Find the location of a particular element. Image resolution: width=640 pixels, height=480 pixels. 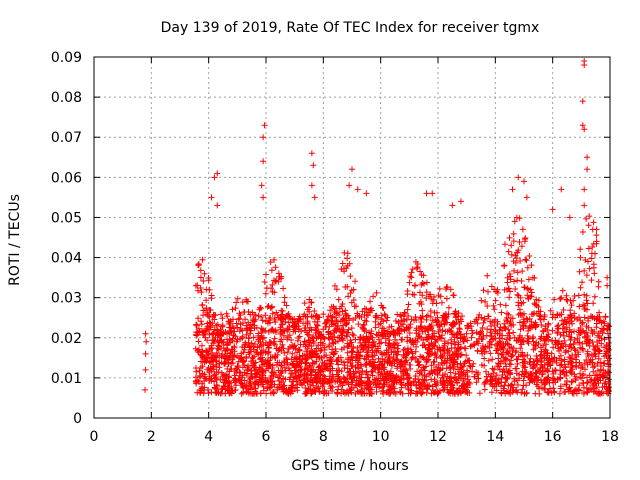

x-tick-label: 12 is located at coordinates (438, 437).